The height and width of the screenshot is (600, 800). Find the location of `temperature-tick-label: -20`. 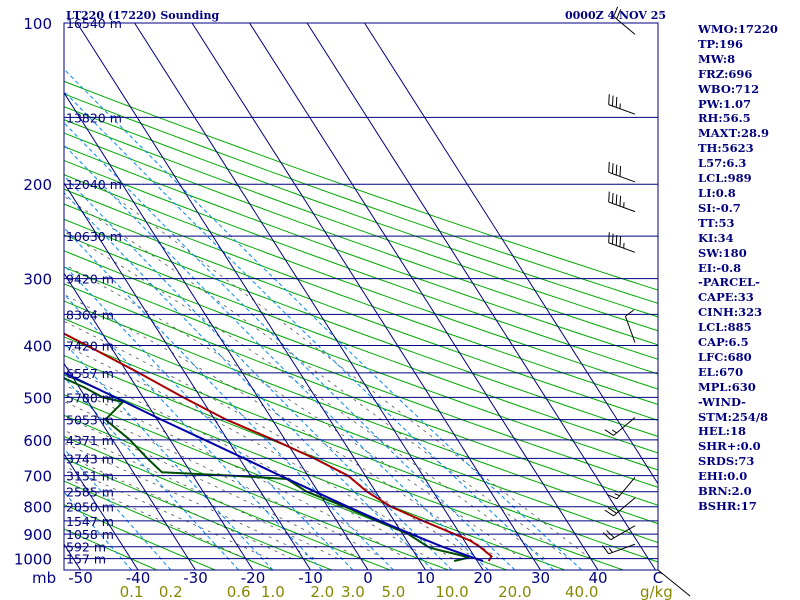

temperature-tick-label: -20 is located at coordinates (253, 578).